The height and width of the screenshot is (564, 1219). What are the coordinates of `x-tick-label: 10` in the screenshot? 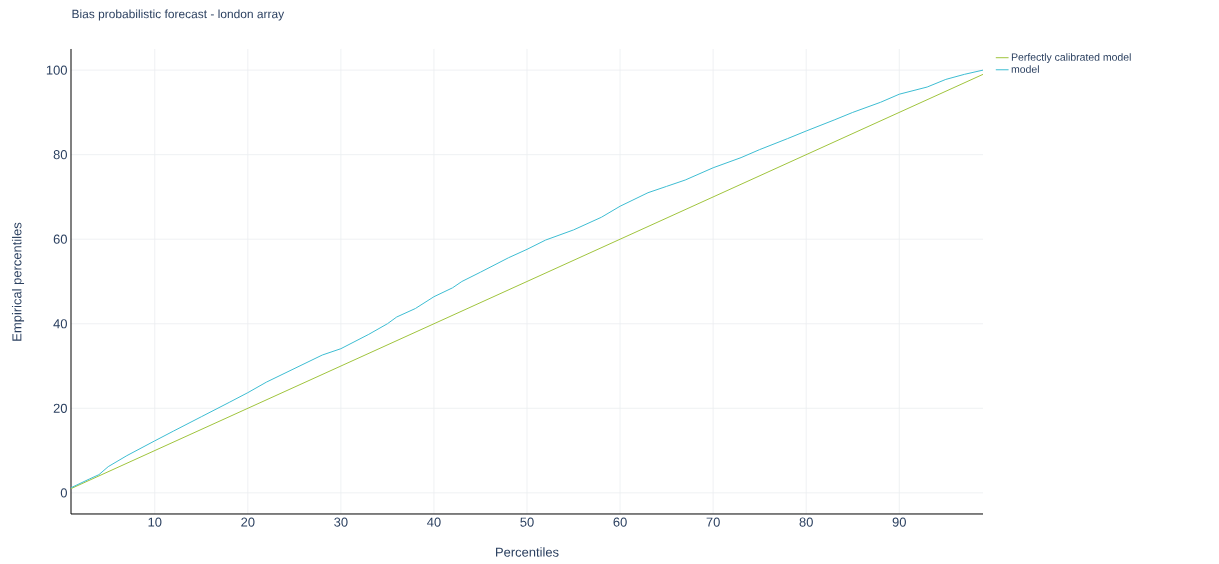 It's located at (155, 522).